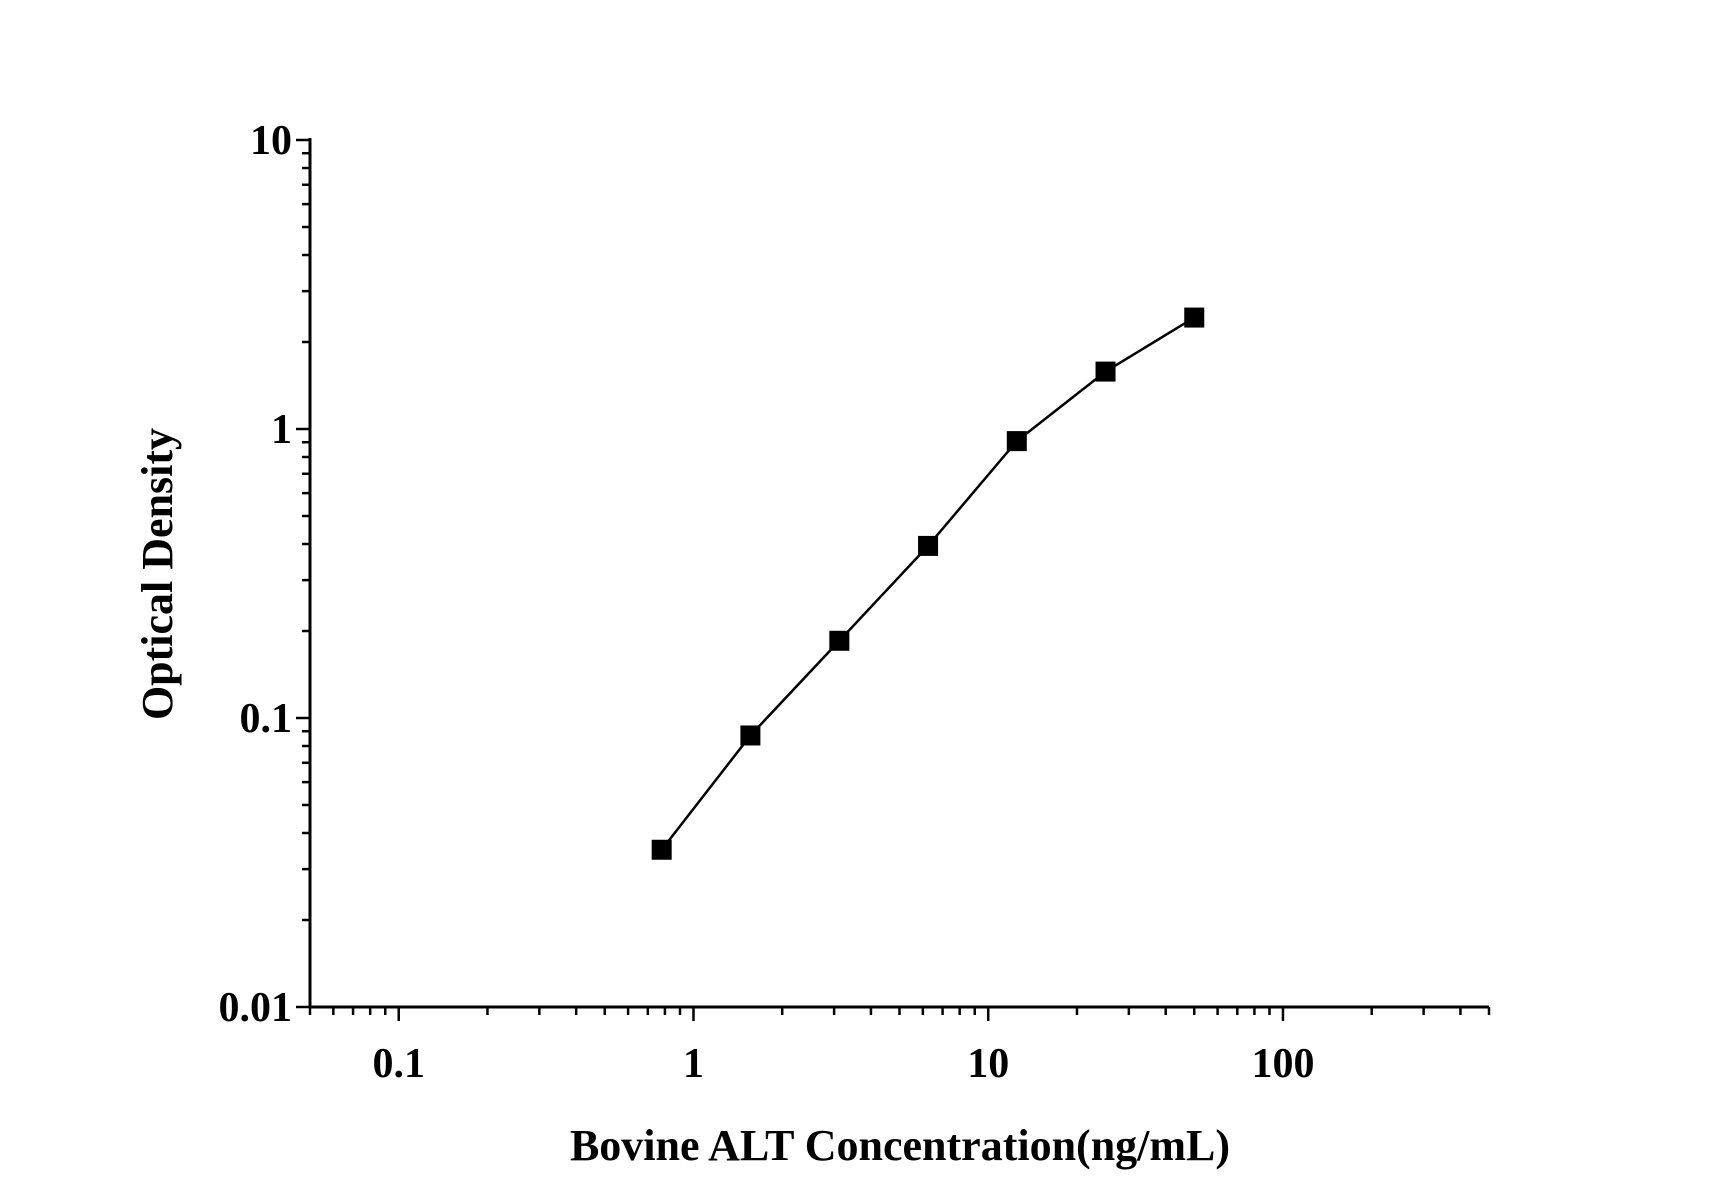 This screenshot has width=1712, height=1196. I want to click on series-line, so click(927, 583).